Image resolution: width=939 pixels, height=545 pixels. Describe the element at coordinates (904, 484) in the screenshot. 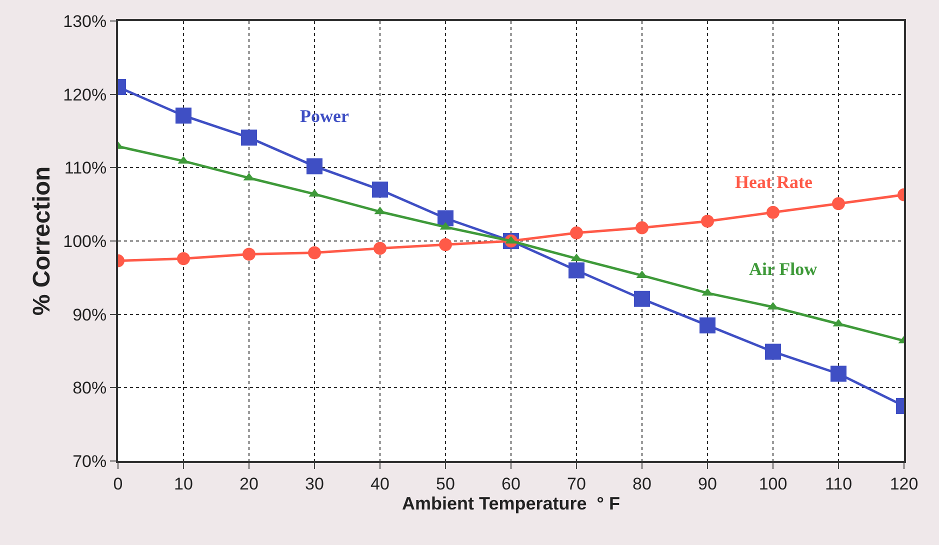

I see `x-tick-label: 120` at that location.